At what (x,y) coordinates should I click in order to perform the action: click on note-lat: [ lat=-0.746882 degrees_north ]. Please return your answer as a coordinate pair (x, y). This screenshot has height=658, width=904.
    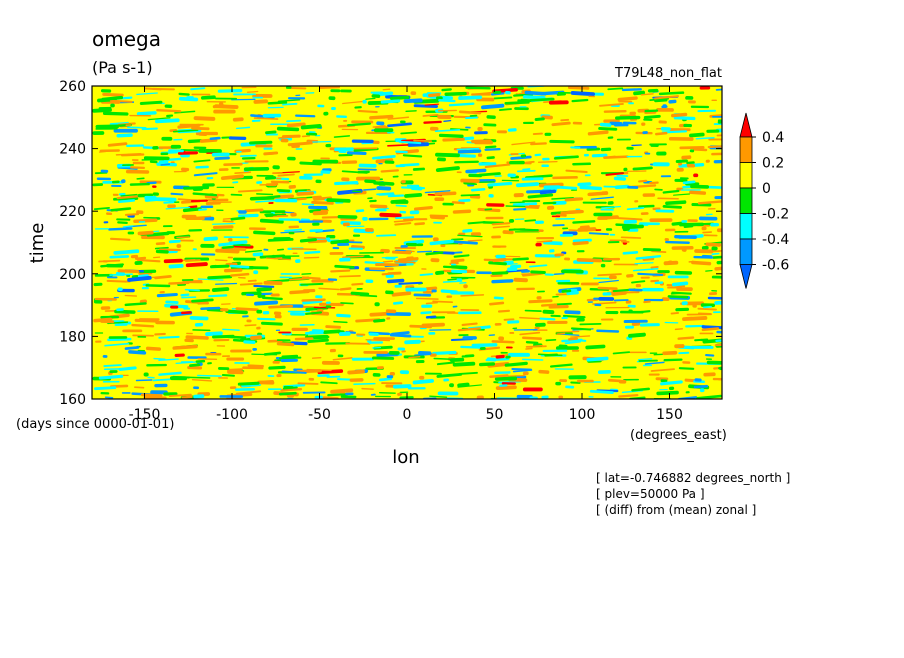
    Looking at the image, I should click on (693, 478).